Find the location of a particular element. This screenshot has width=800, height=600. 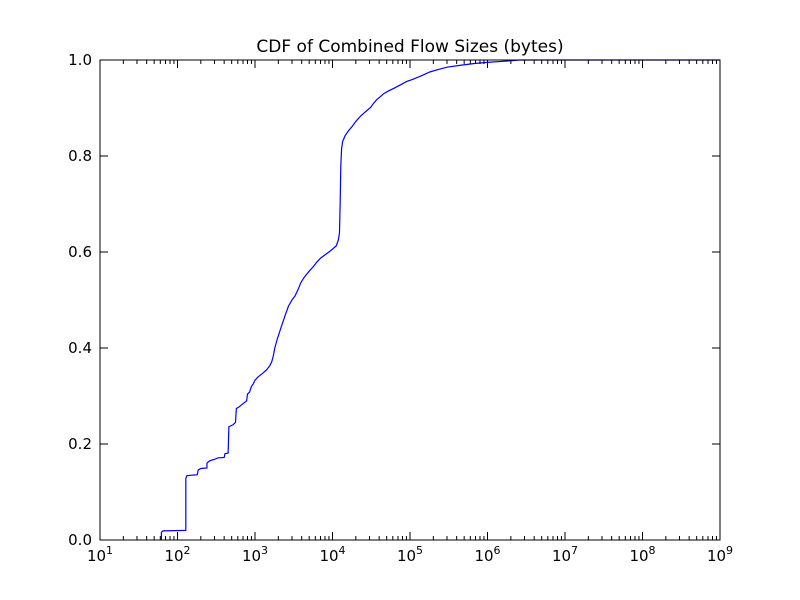

x-tick-label: 10⁵ is located at coordinates (410, 554).